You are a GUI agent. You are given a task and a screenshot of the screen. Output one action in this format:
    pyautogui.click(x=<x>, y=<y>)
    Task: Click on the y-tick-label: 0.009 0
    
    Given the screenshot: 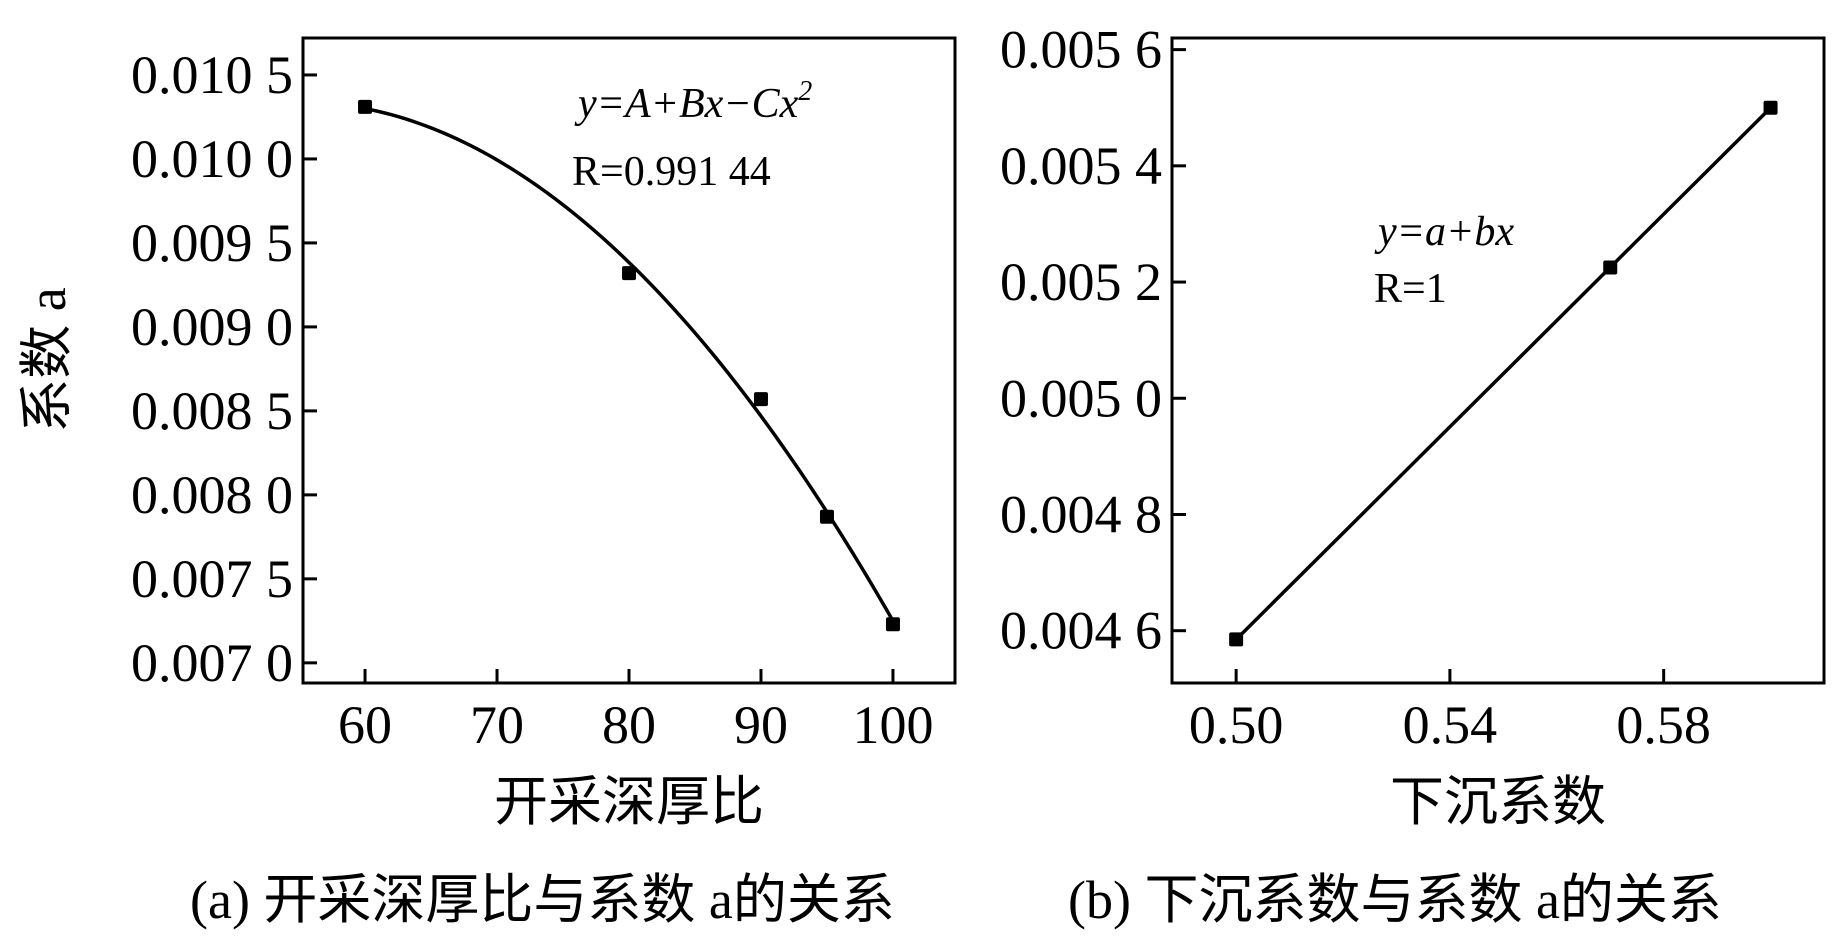 What is the action you would take?
    pyautogui.click(x=212, y=327)
    